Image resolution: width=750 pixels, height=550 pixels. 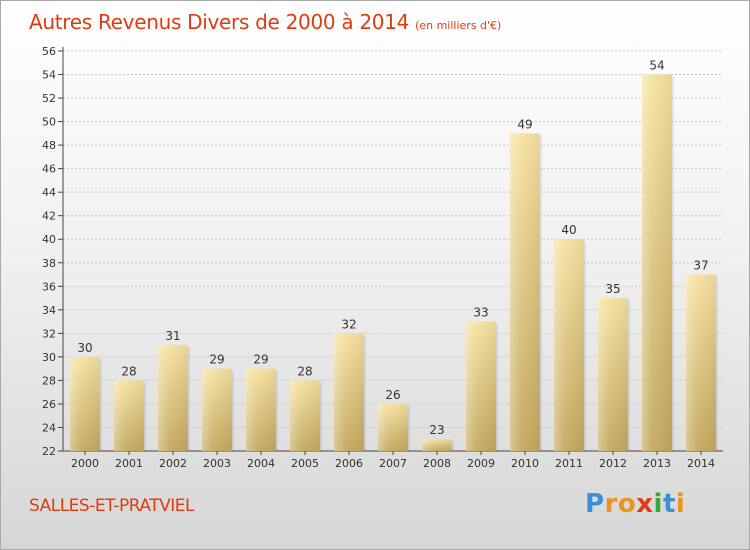 I want to click on y-tick-label: 32, so click(x=49, y=333).